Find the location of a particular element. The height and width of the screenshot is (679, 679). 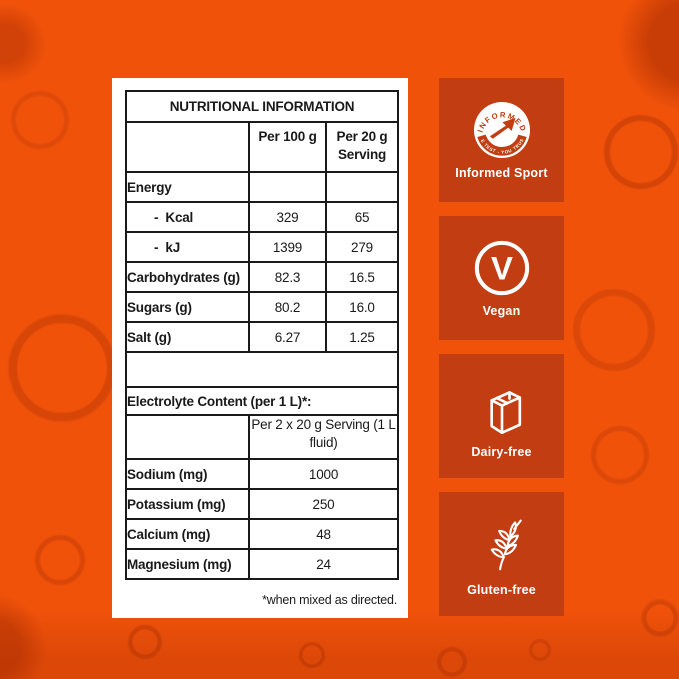

table-row: - Kcal 329 65 is located at coordinates (262, 217).